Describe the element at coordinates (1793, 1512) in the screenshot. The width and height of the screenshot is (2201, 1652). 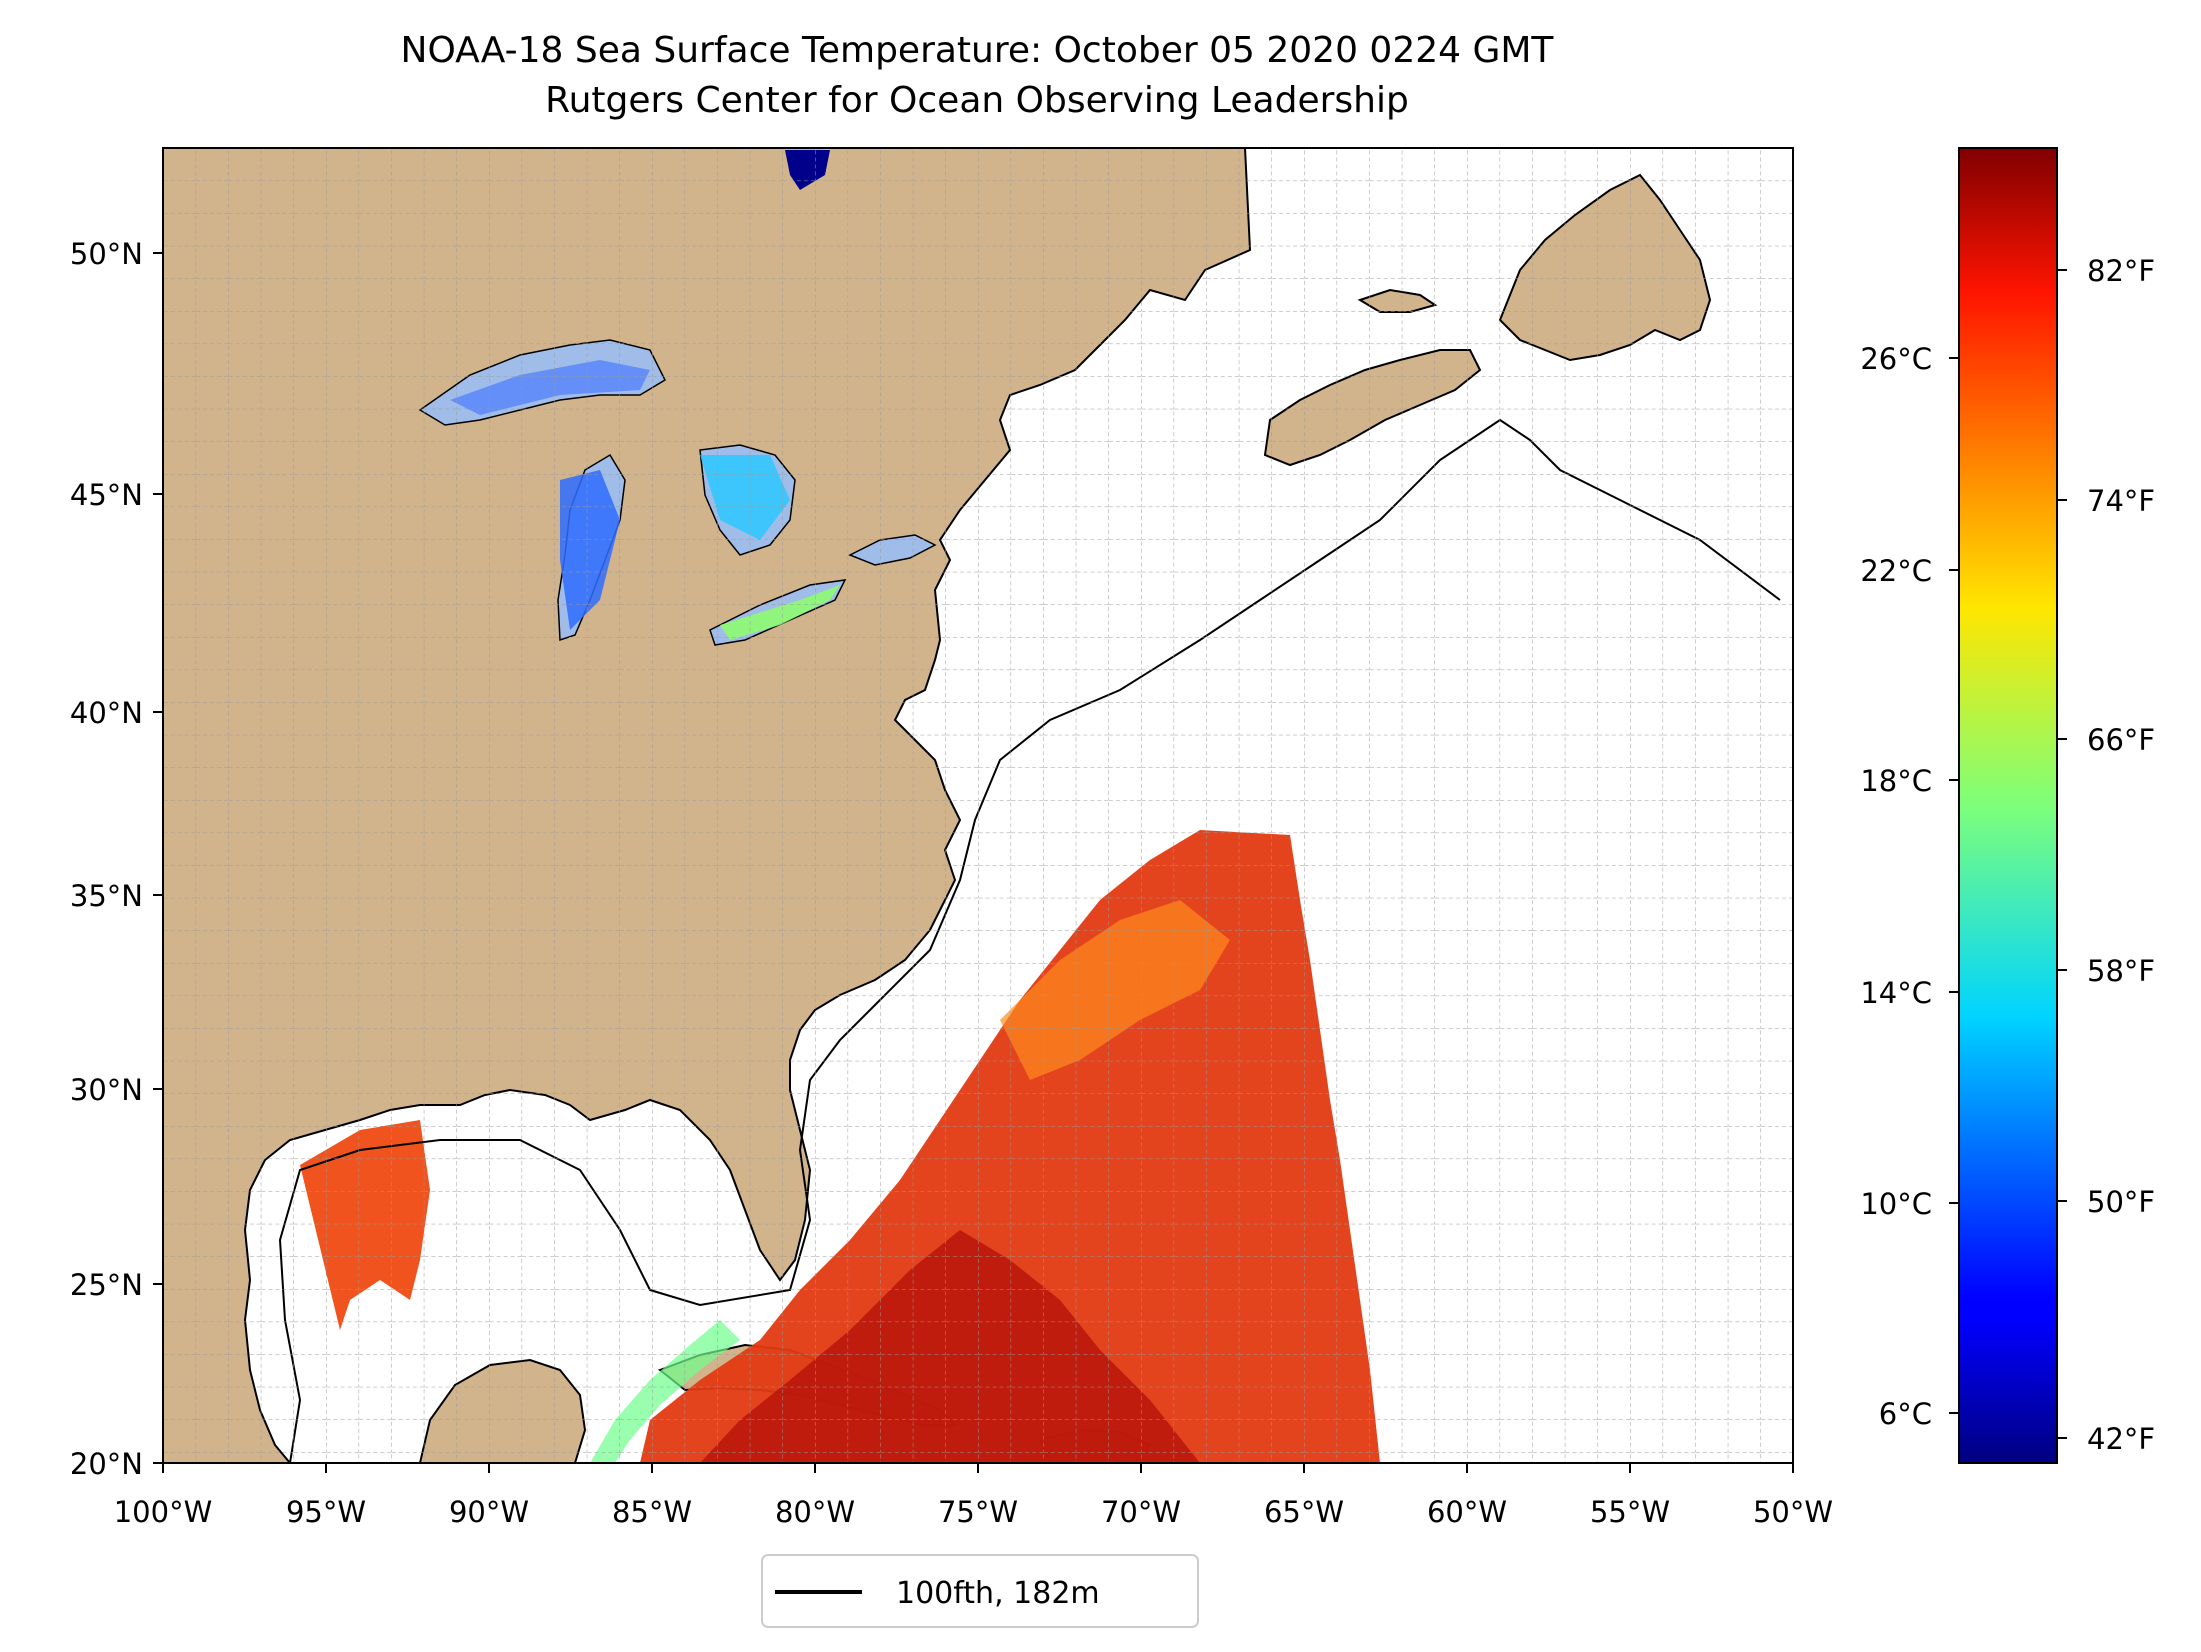
I see `x-tick-label: 50°W` at that location.